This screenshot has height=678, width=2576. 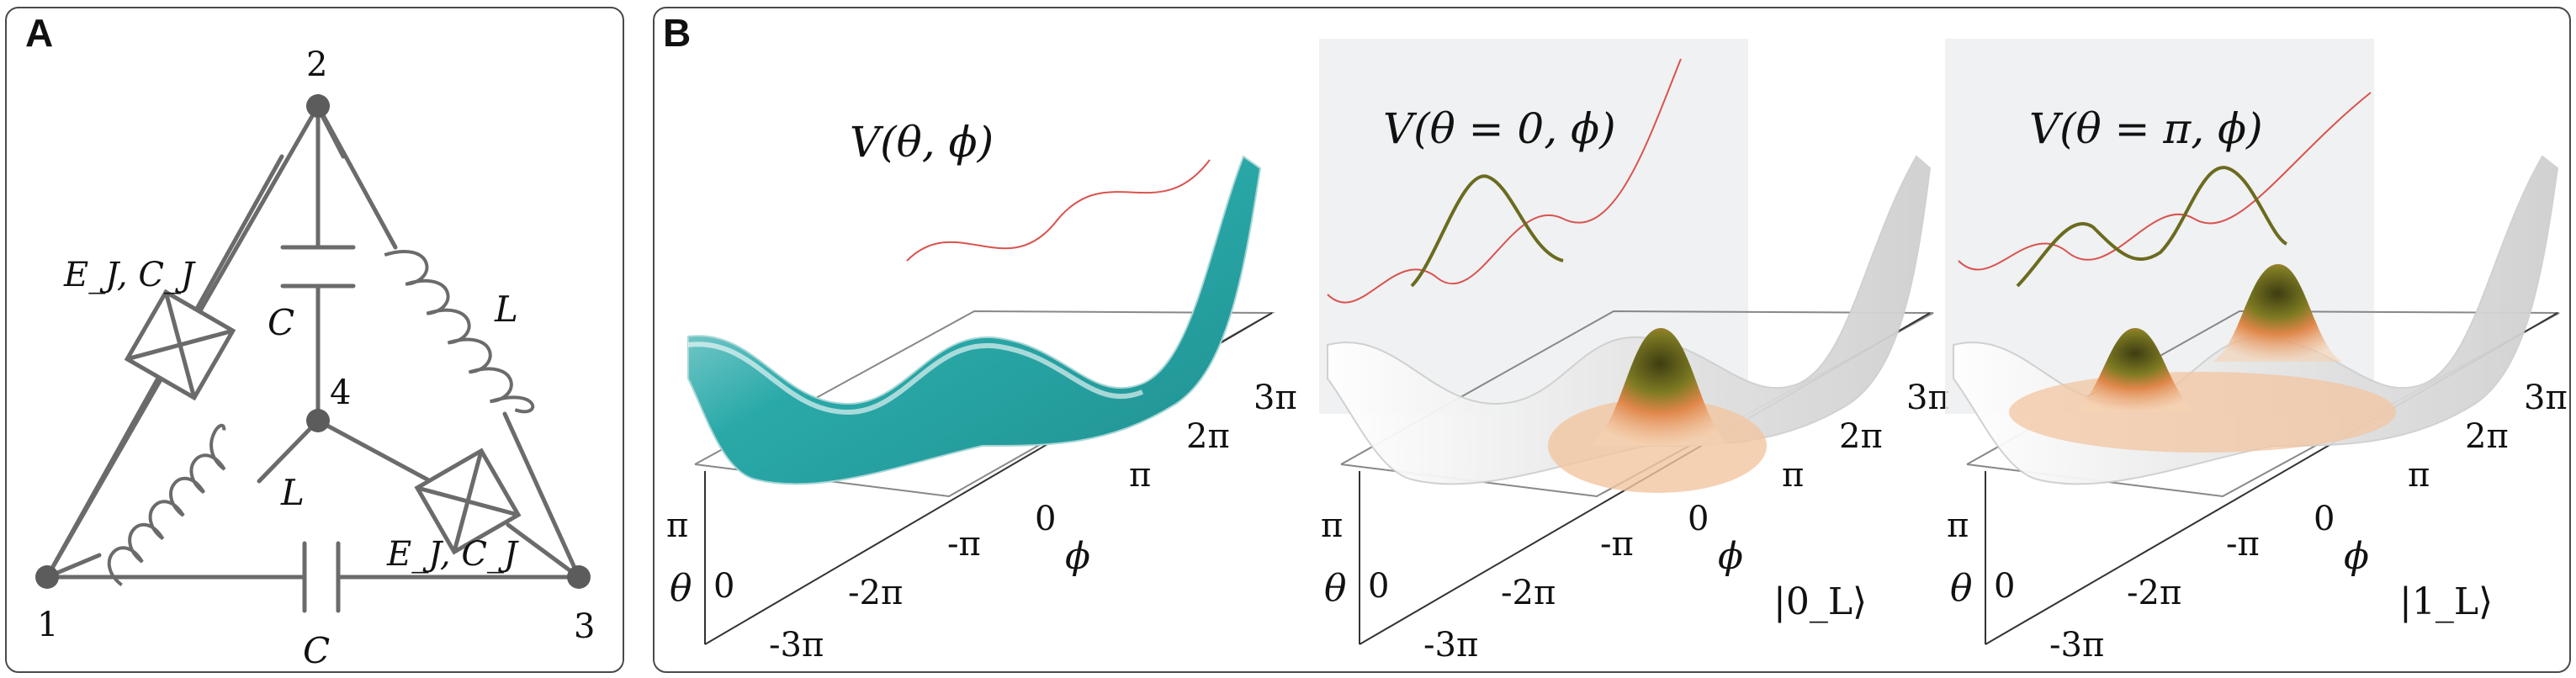 I want to click on plot-2-potential-line, so click(x=1504, y=181).